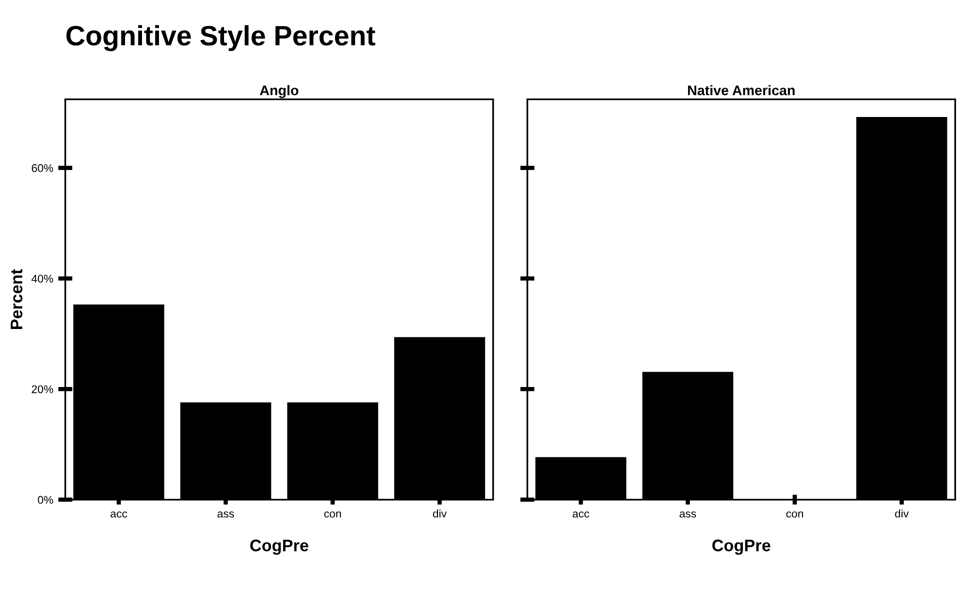 Image resolution: width=960 pixels, height=602 pixels. What do you see at coordinates (42, 278) in the screenshot?
I see `y-tick-label: 40%` at bounding box center [42, 278].